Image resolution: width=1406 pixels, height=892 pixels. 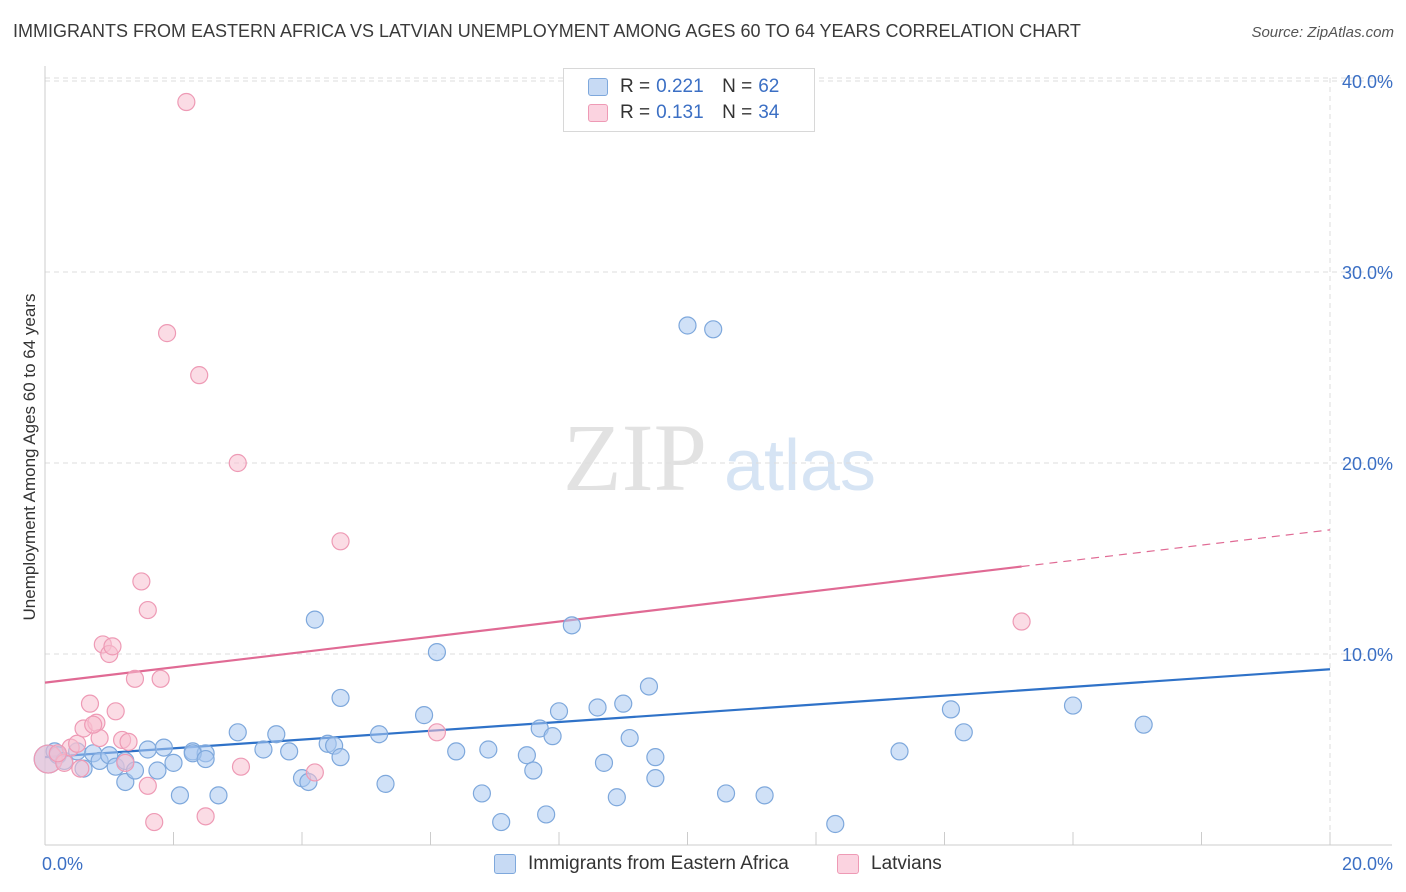 What do you see at coordinates (635, 457) in the screenshot?
I see `watermark-zip: ZIP` at bounding box center [635, 457].